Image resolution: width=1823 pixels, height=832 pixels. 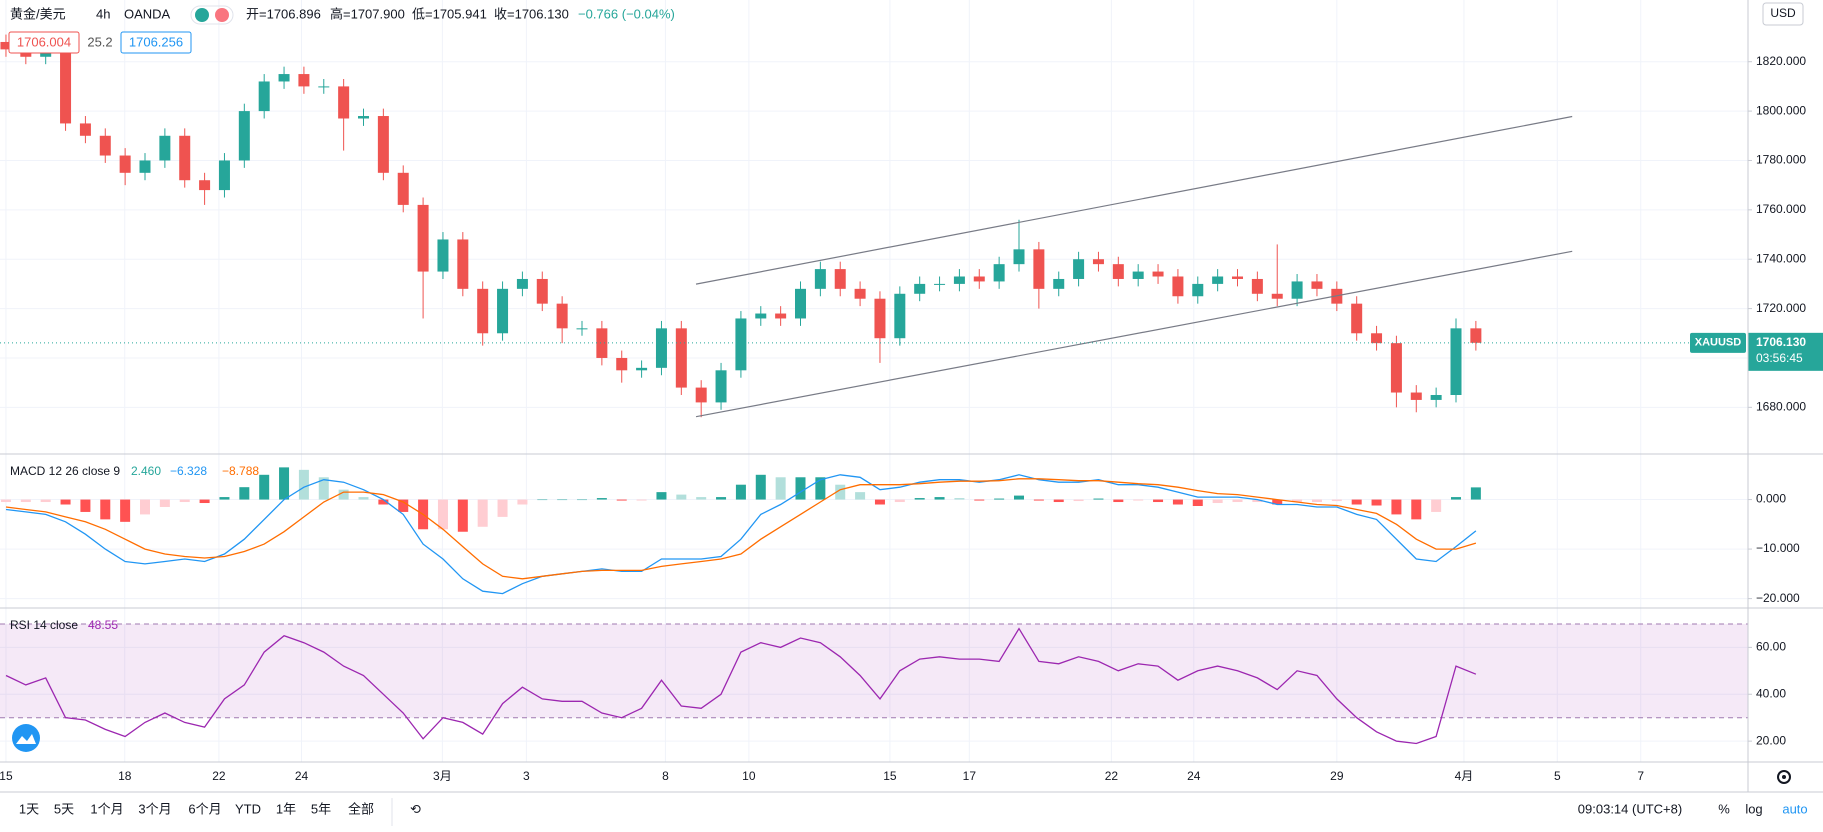 What do you see at coordinates (1771, 693) in the screenshot?
I see `y-tick-label: 40.00` at bounding box center [1771, 693].